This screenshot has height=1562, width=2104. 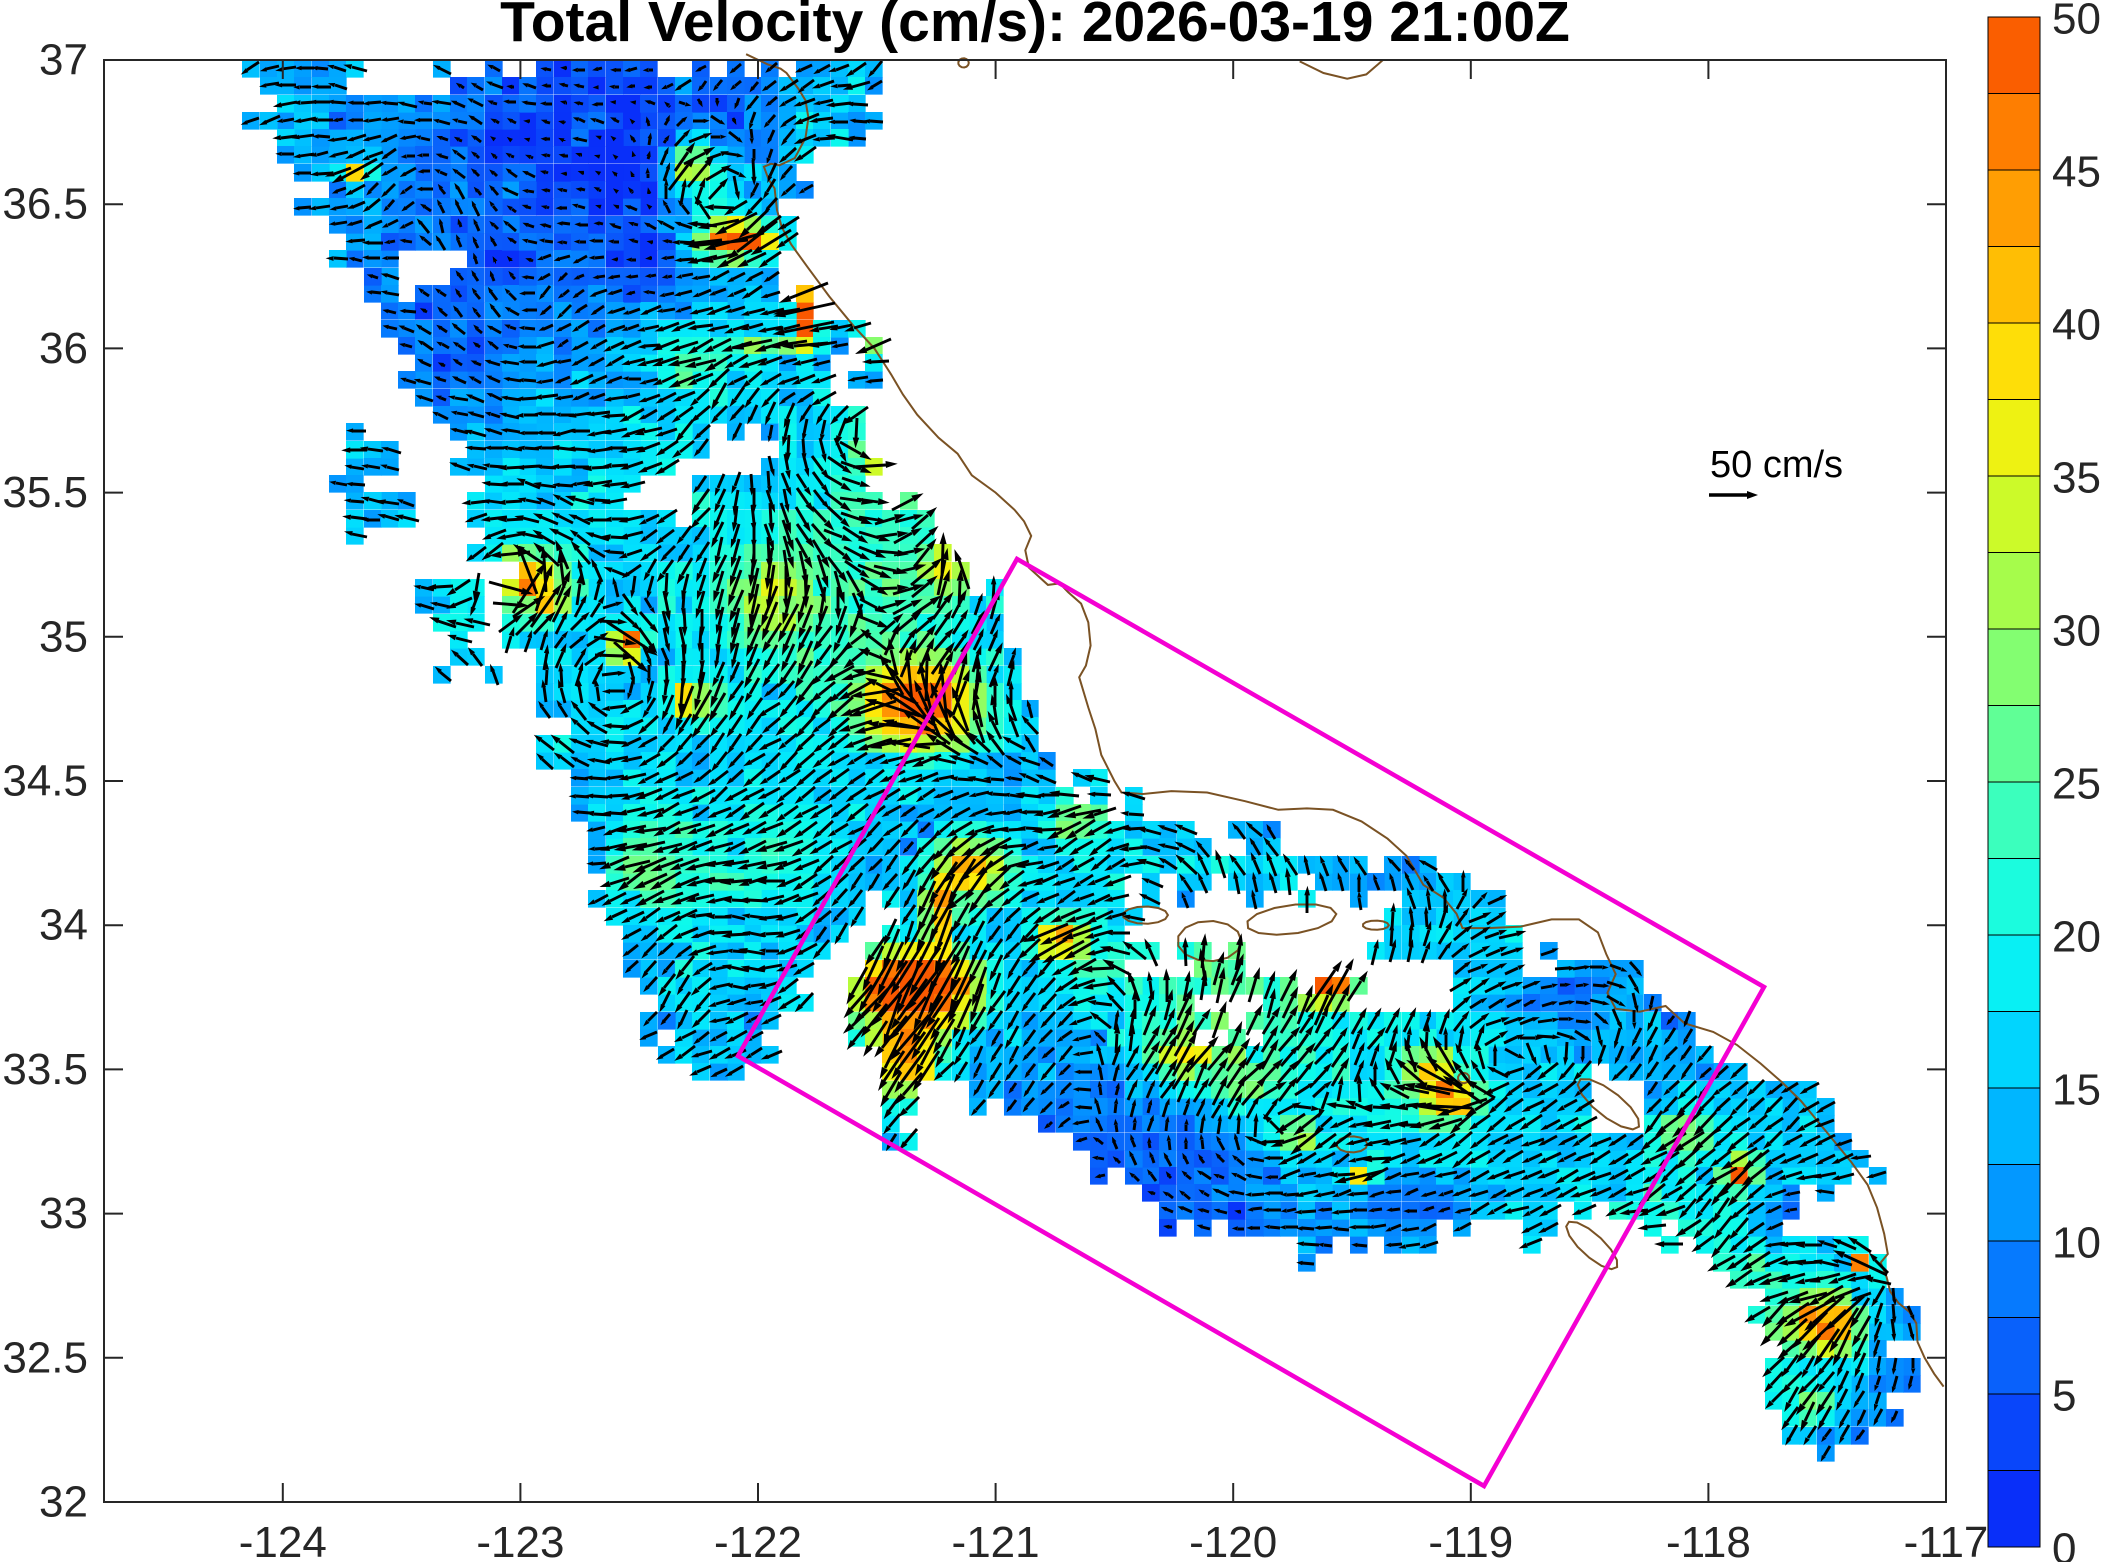 What do you see at coordinates (63, 1502) in the screenshot?
I see `svg-text: 32` at bounding box center [63, 1502].